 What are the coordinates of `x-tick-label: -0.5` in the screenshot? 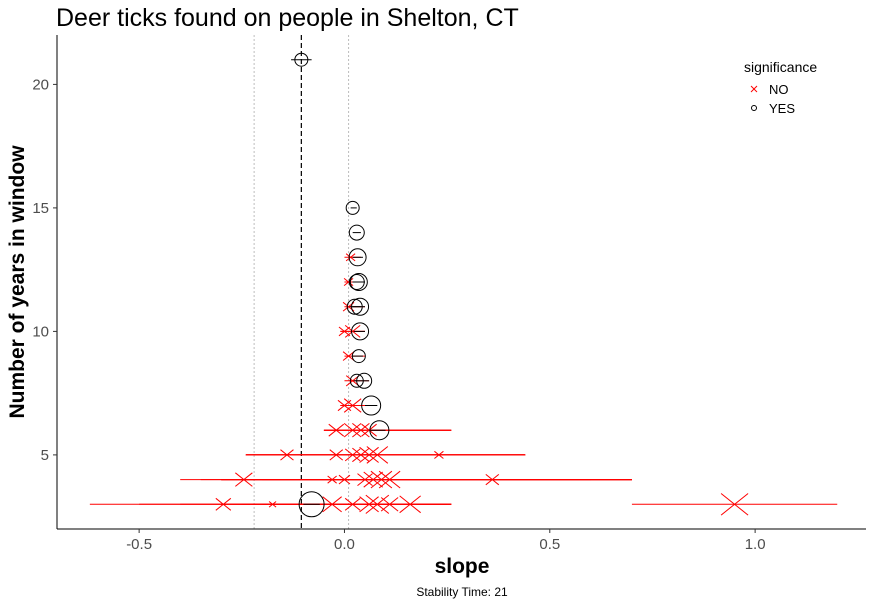 It's located at (139, 544).